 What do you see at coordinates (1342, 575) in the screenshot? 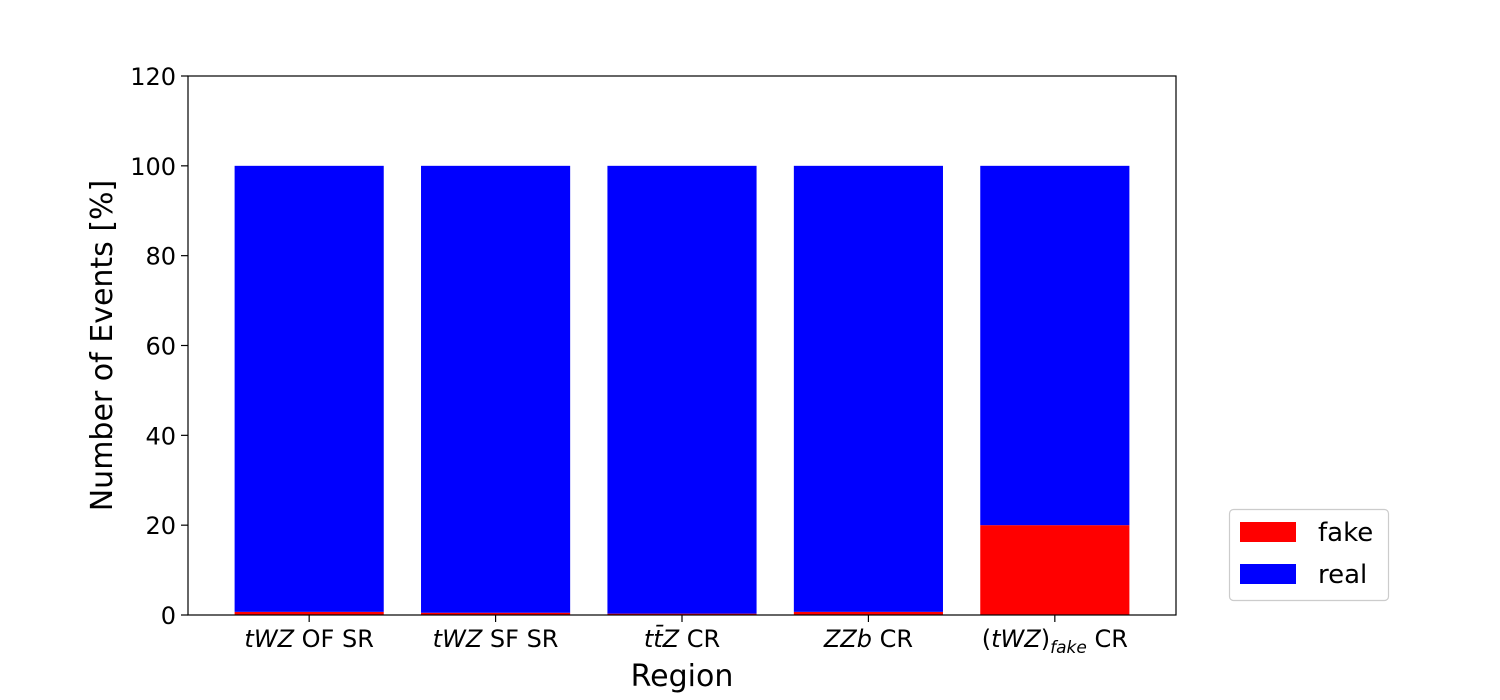
I see `legend-label-real: real` at bounding box center [1342, 575].